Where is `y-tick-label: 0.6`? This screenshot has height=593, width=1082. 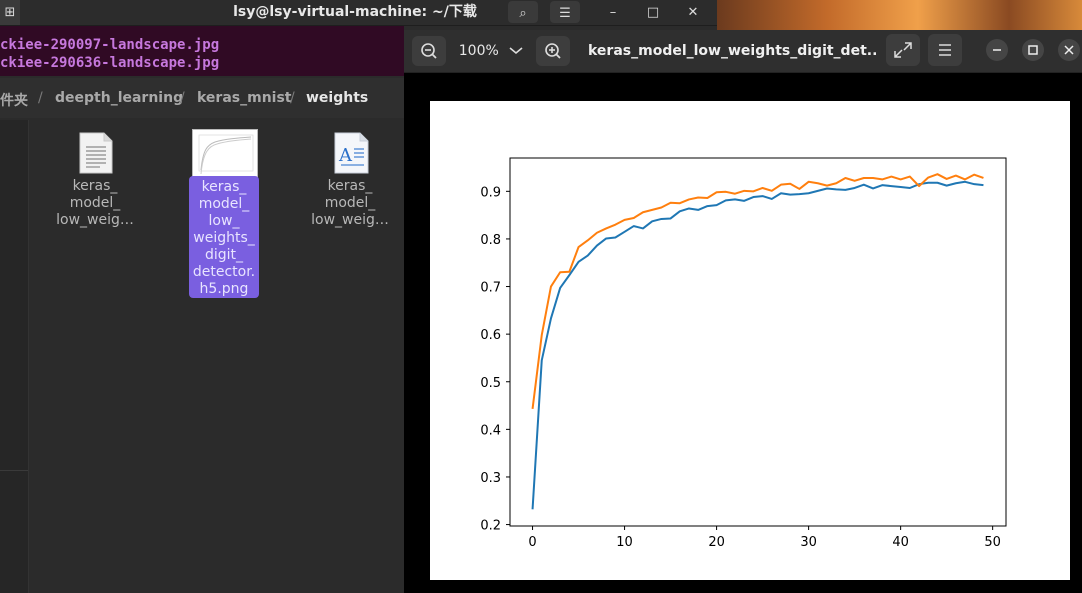
y-tick-label: 0.6 is located at coordinates (490, 335).